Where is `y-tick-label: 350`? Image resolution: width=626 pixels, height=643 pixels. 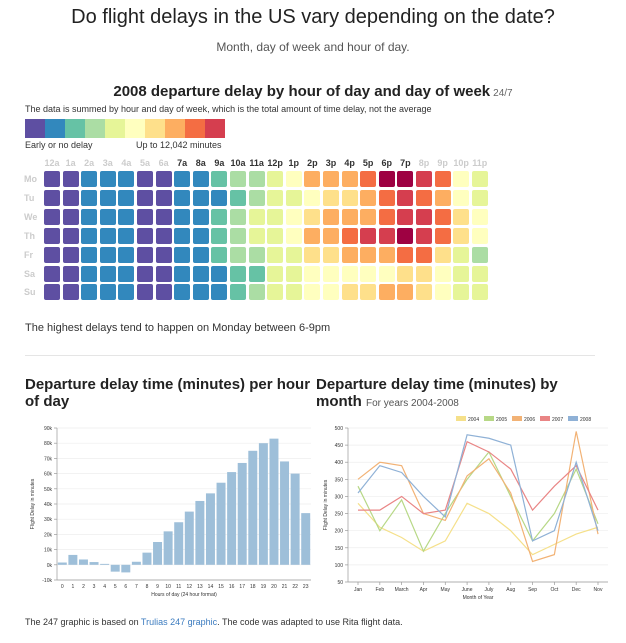 y-tick-label: 350 is located at coordinates (339, 480).